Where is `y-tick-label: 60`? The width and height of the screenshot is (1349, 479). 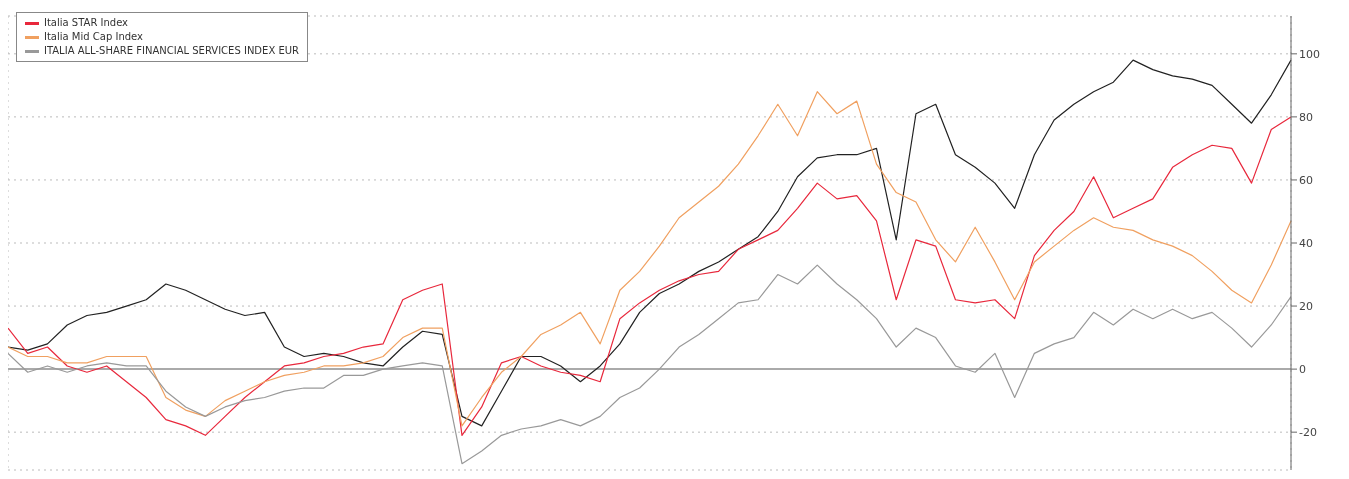
y-tick-label: 60 is located at coordinates (1306, 180).